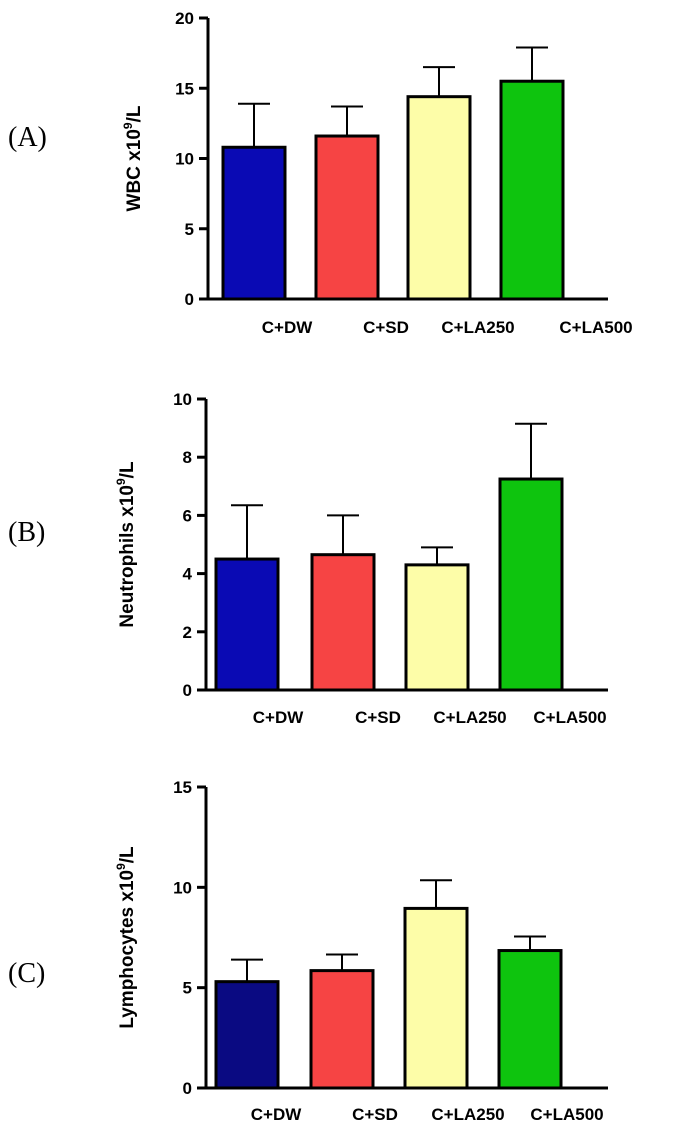  Describe the element at coordinates (133, 158) in the screenshot. I see `y-axis-title: WBC x109/L` at that location.